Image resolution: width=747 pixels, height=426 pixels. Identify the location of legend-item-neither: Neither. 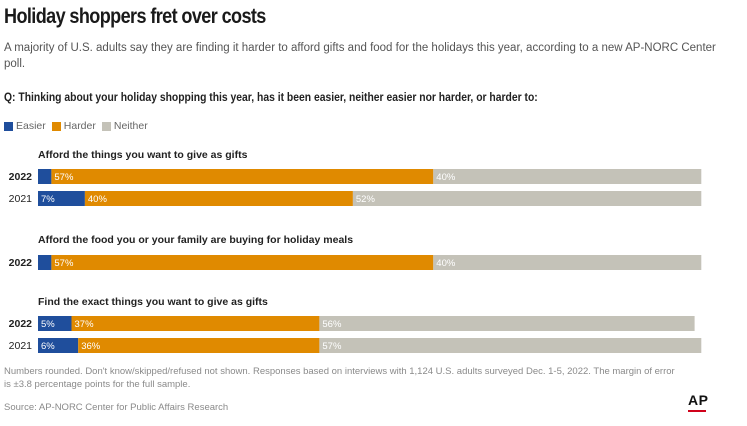
(124, 126).